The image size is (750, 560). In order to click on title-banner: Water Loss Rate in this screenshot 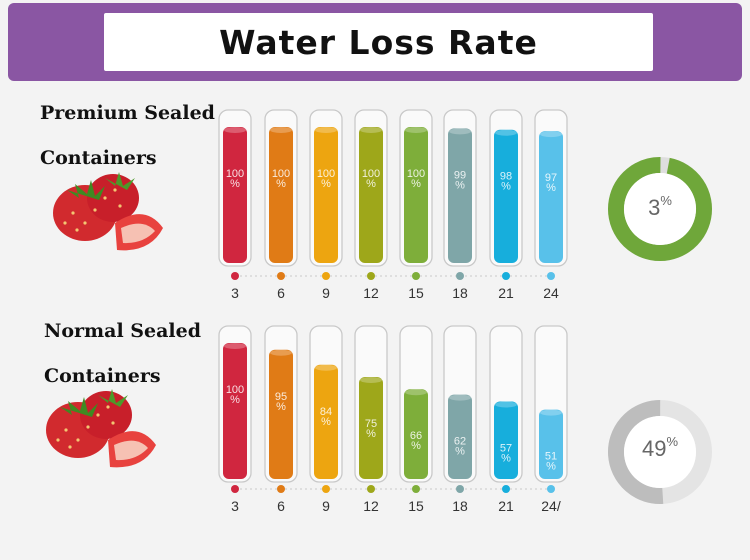, I will do `click(375, 42)`.